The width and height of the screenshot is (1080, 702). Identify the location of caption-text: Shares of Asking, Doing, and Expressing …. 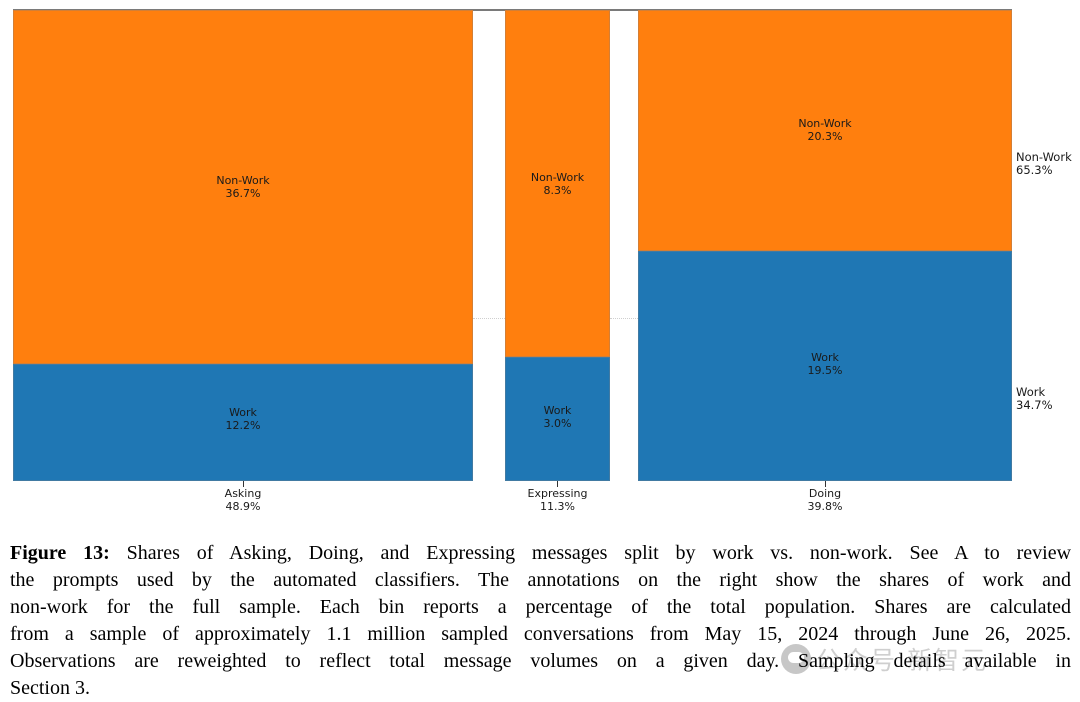
(599, 553).